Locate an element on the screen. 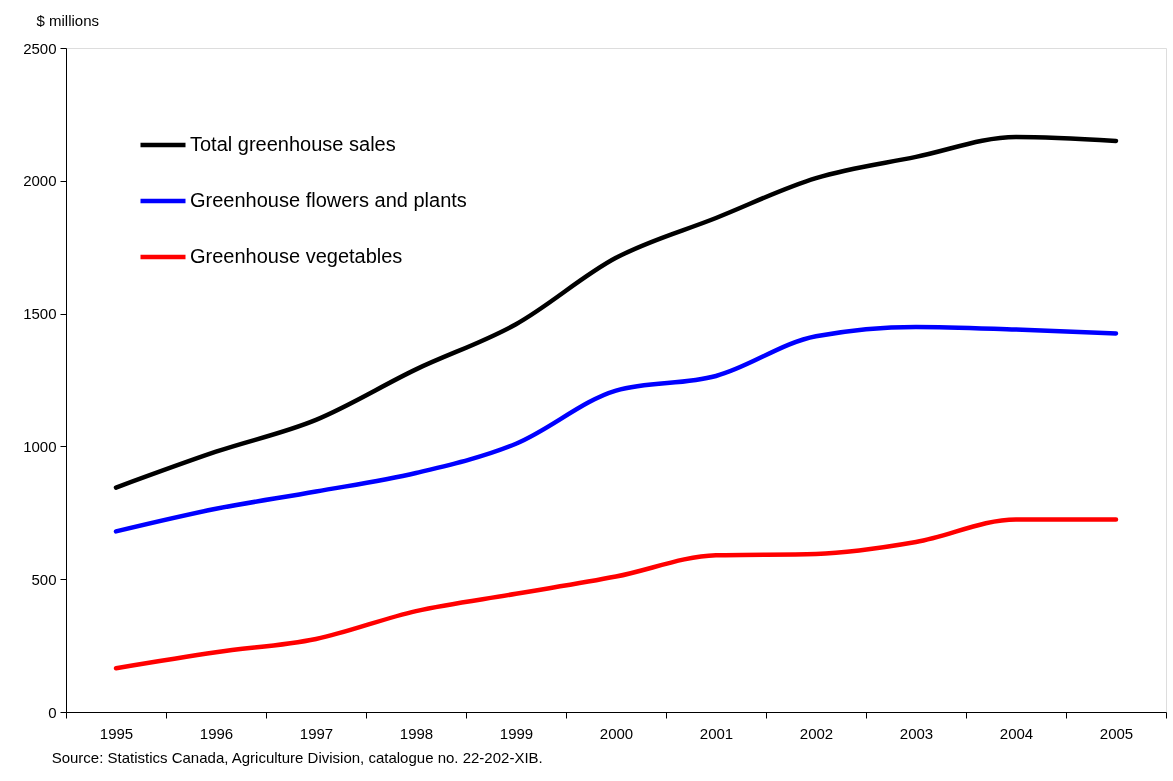 Image resolution: width=1173 pixels, height=781 pixels. legend-label: Total greenhouse sales is located at coordinates (293, 144).